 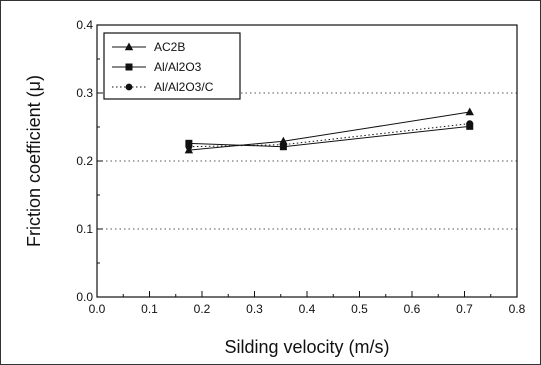 What do you see at coordinates (97, 309) in the screenshot?
I see `x-tick-label: 0.0` at bounding box center [97, 309].